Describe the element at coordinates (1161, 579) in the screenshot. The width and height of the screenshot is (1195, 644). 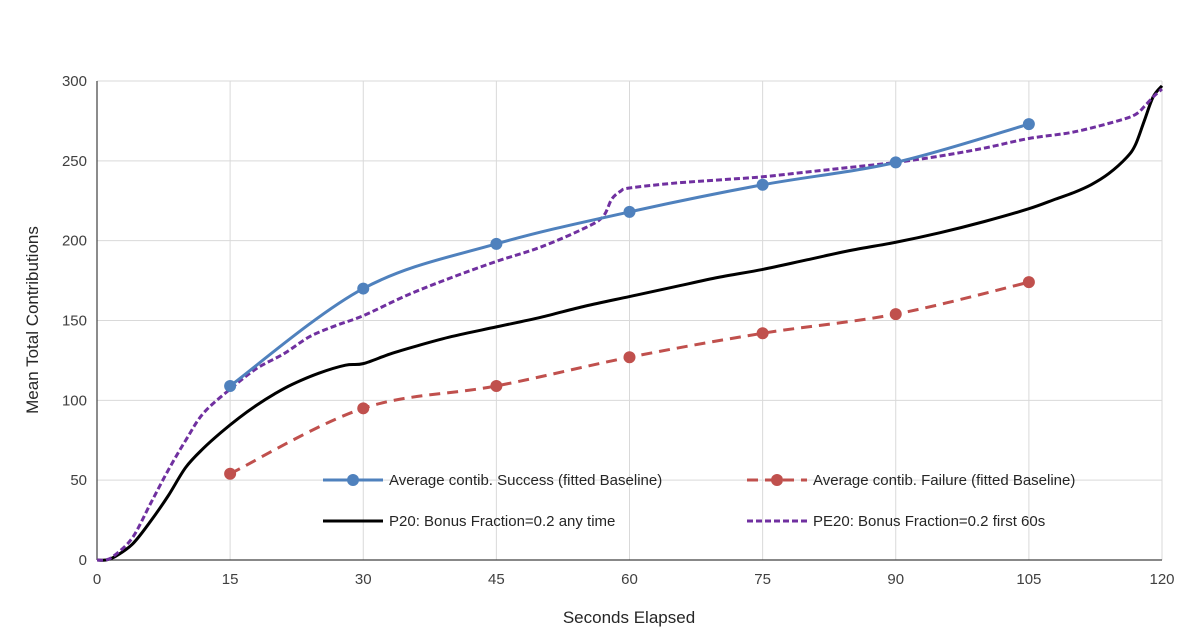
I see `x-tick-label: 120` at that location.